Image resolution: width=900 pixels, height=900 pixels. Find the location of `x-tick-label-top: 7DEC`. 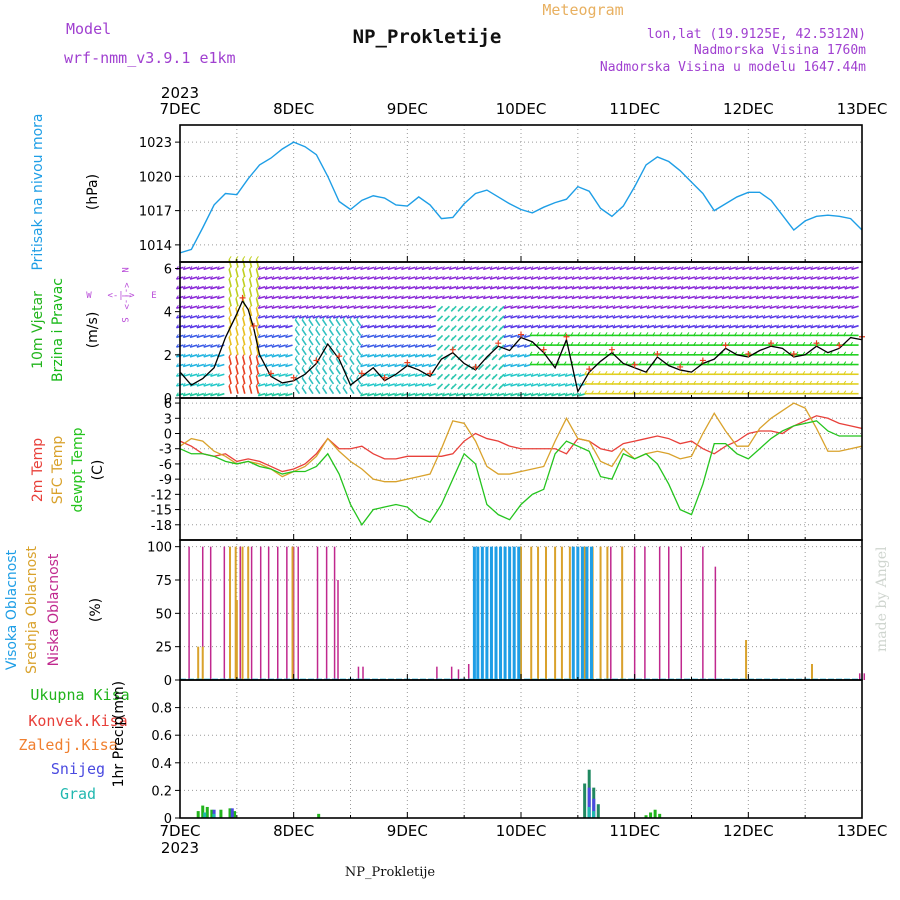

x-tick-label-top: 7DEC is located at coordinates (179, 109).